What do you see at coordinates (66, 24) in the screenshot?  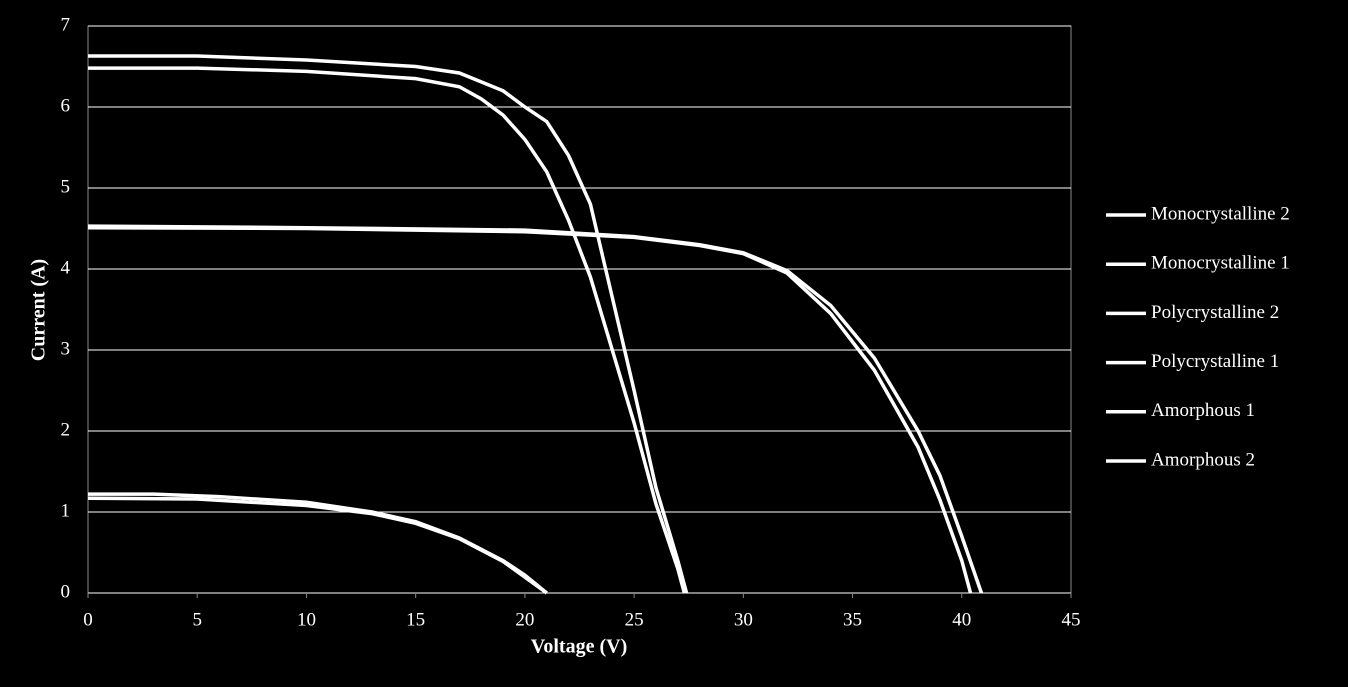 I see `y-tick-label: 7` at bounding box center [66, 24].